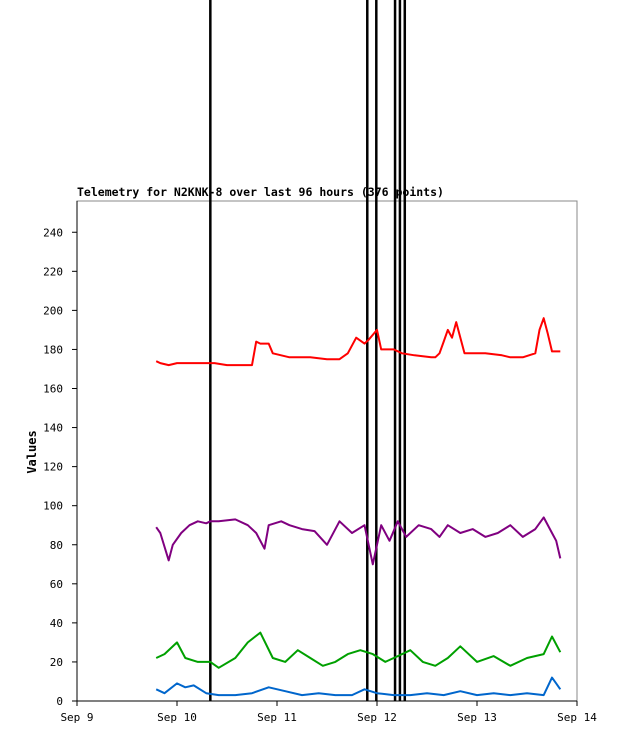  I want to click on x-tick-label: Sep 14, so click(577, 717).